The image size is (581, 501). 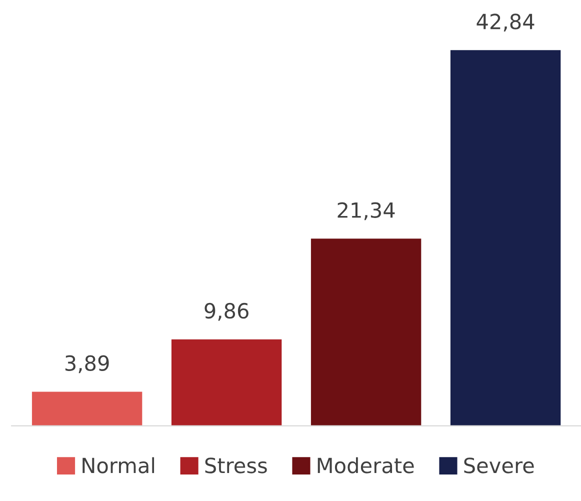 I want to click on data-label: 21,34, so click(x=366, y=211).